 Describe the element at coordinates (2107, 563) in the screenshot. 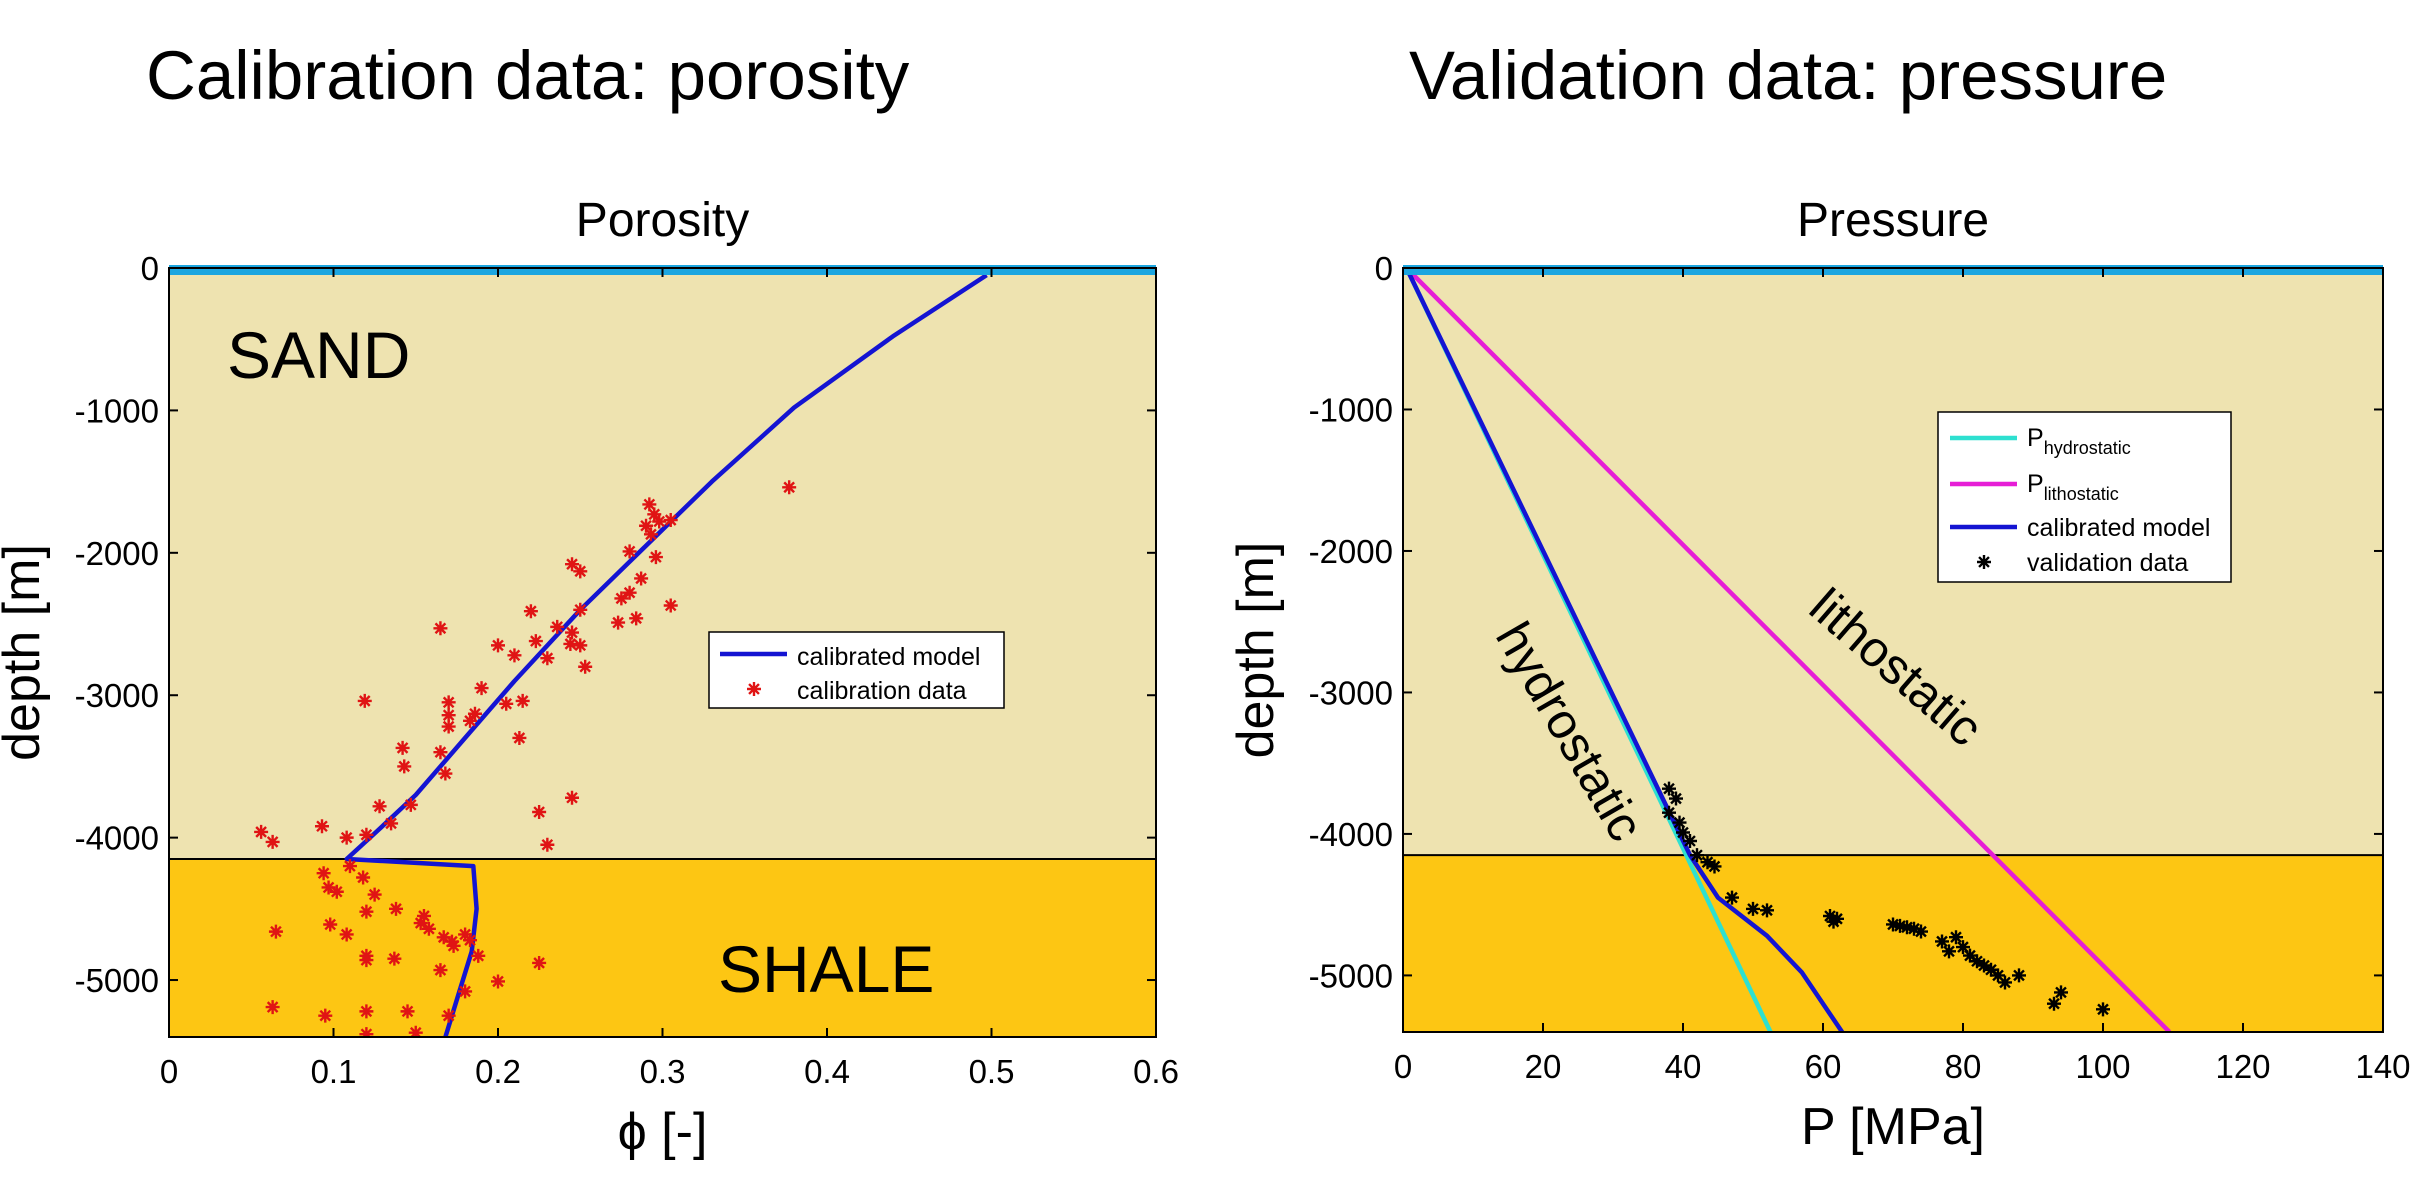

I see `pressure-legend-data-label: validation data` at that location.